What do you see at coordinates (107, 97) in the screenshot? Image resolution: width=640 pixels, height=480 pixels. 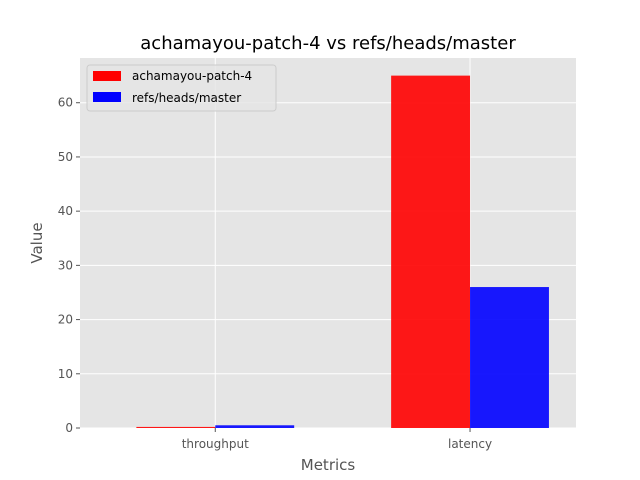 I see `legend-swatch-refs-heads-master` at bounding box center [107, 97].